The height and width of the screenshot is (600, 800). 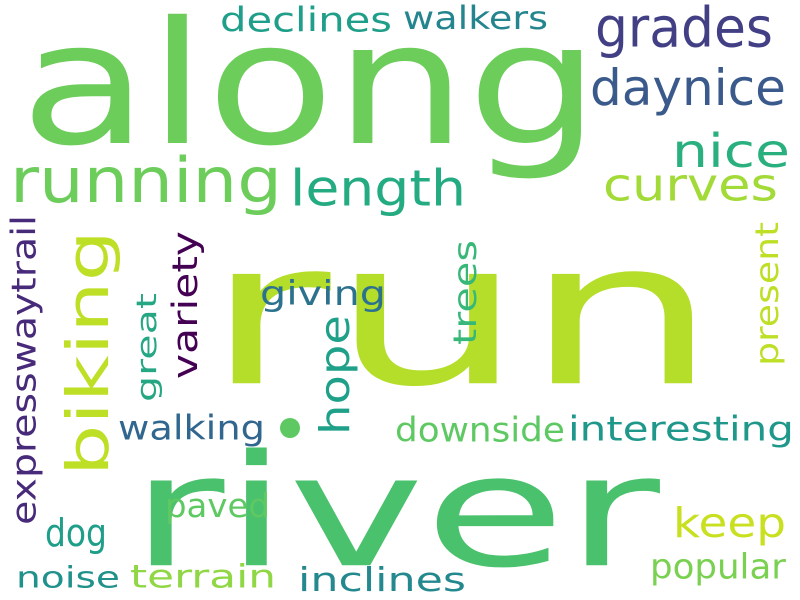 What do you see at coordinates (684, 30) in the screenshot?
I see `word-grades: grades` at bounding box center [684, 30].